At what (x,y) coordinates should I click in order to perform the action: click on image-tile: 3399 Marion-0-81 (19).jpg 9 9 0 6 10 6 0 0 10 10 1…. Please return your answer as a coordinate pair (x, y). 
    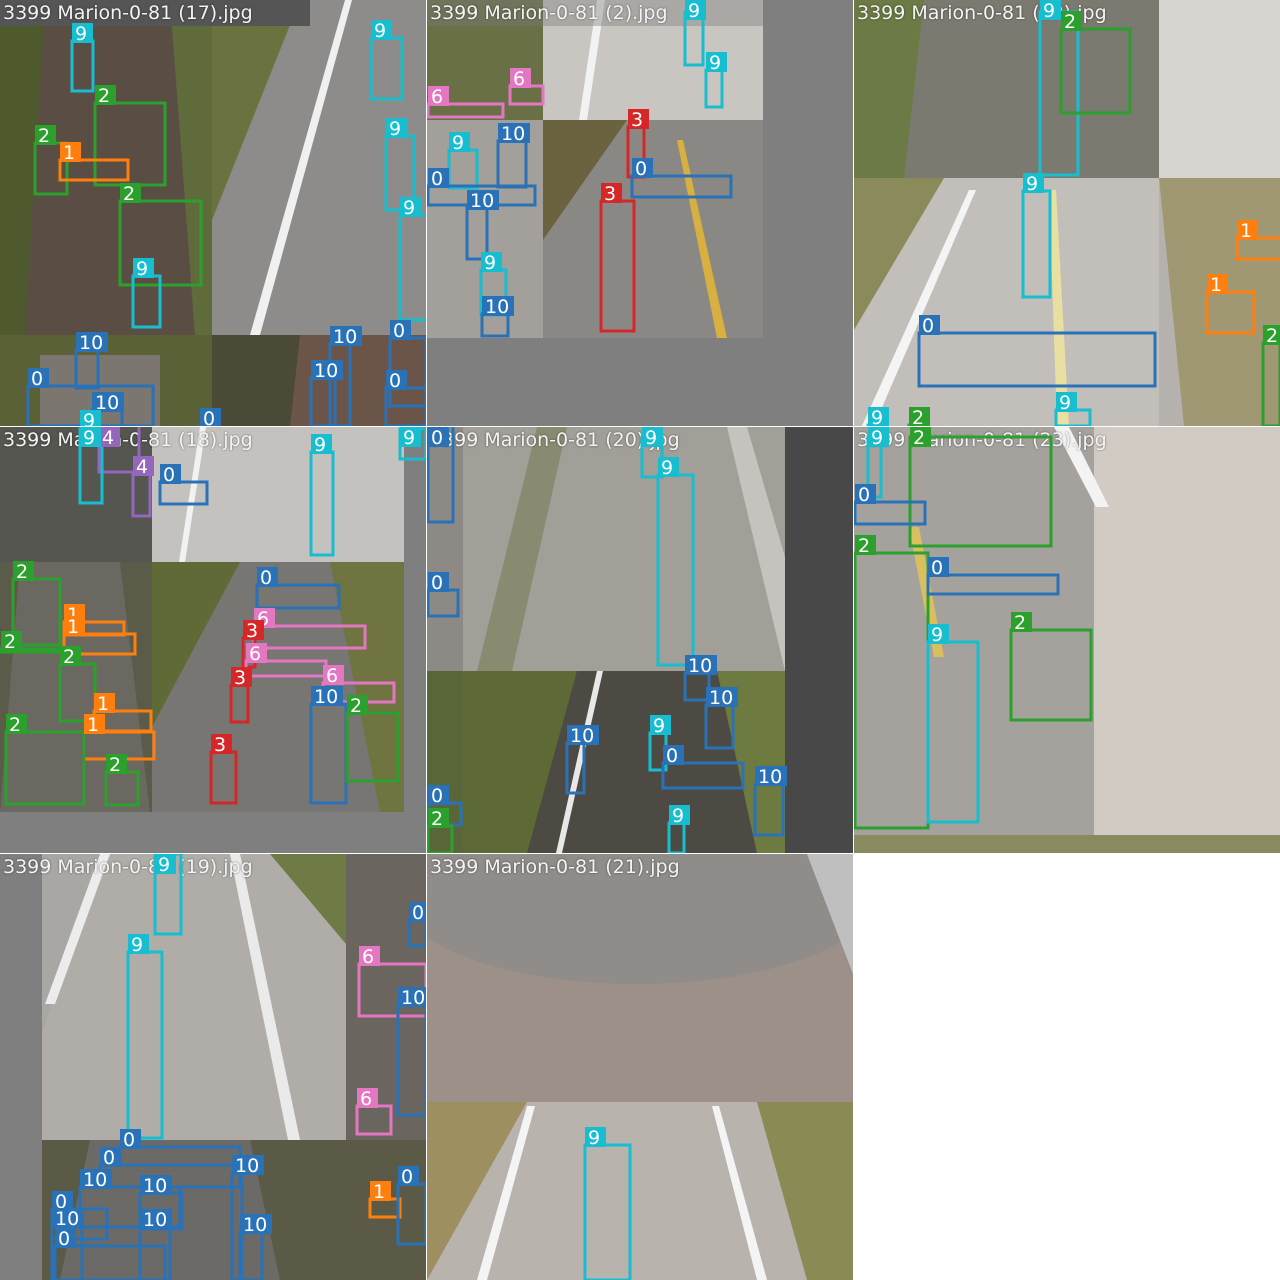
    Looking at the image, I should click on (213, 1067).